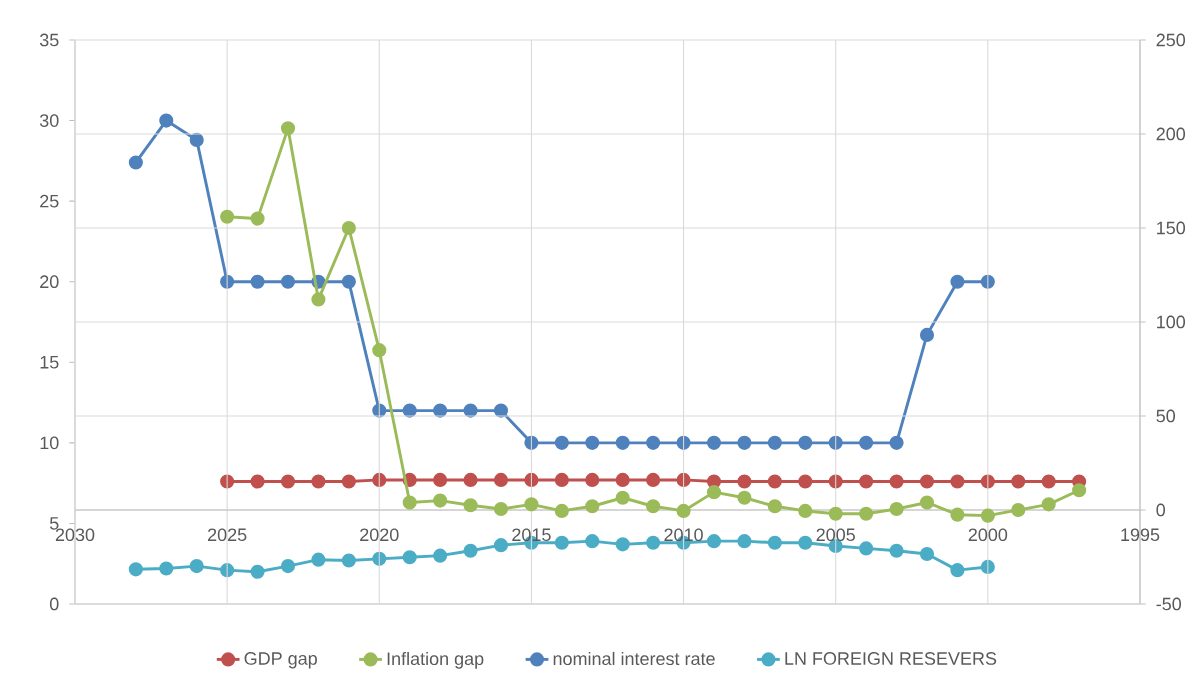 This screenshot has width=1200, height=681. I want to click on y2-tick-label: 100, so click(1171, 322).